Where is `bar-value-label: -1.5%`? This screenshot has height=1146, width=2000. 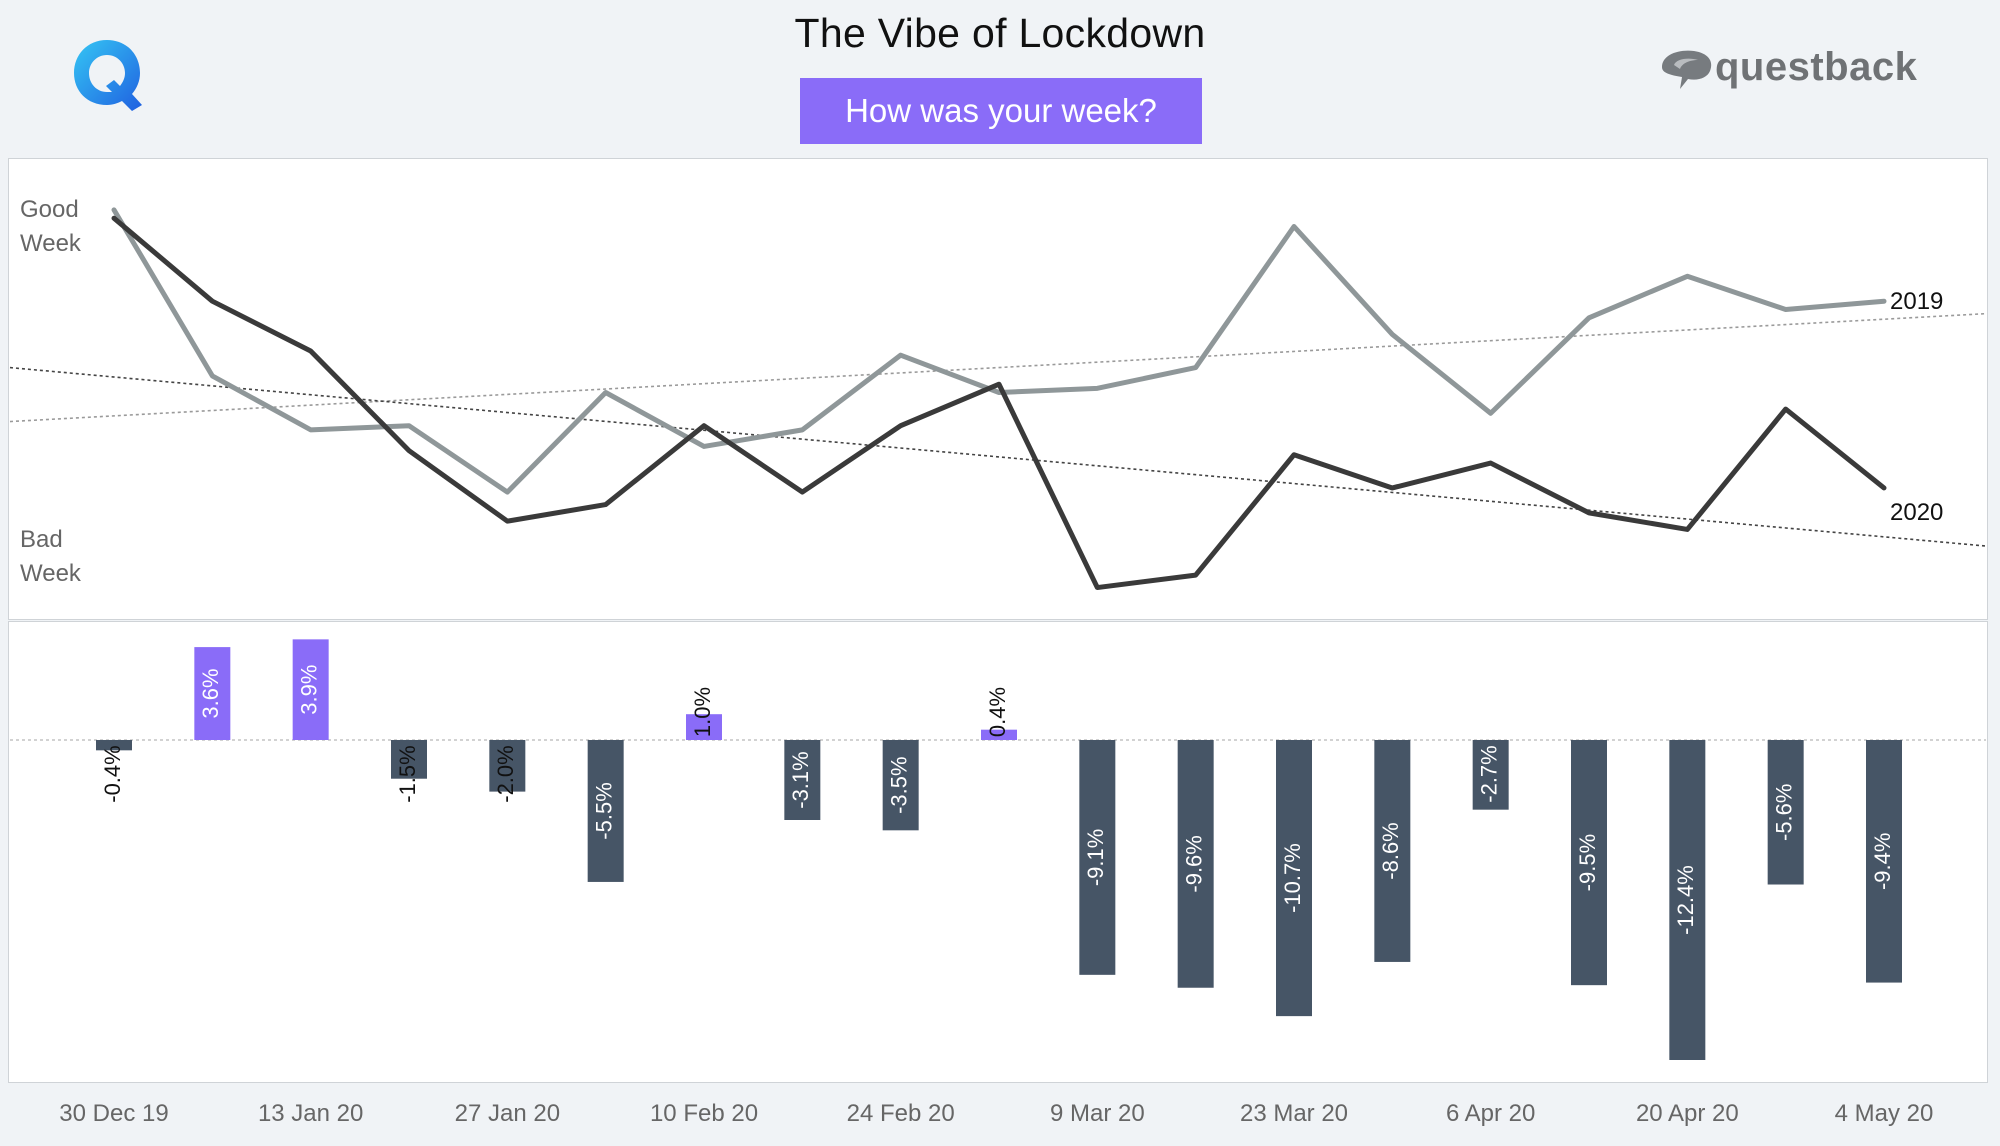
bar-value-label: -1.5% is located at coordinates (407, 773).